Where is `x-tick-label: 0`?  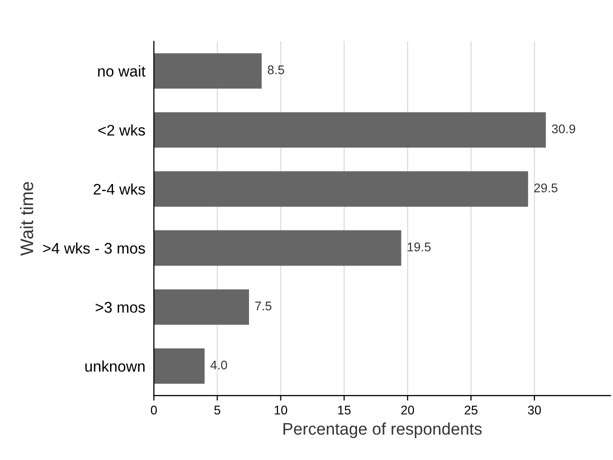 x-tick-label: 0 is located at coordinates (153, 410).